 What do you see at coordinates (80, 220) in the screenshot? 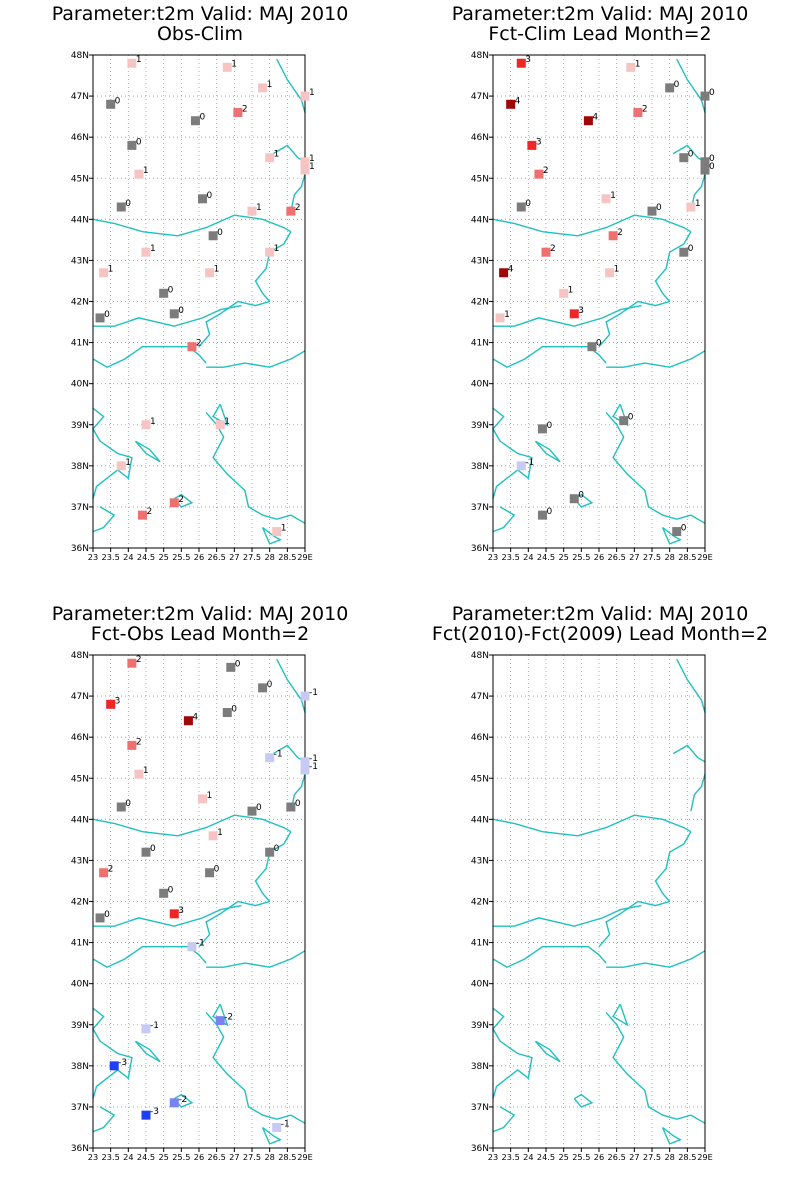
I see `lat-label: 44N` at bounding box center [80, 220].